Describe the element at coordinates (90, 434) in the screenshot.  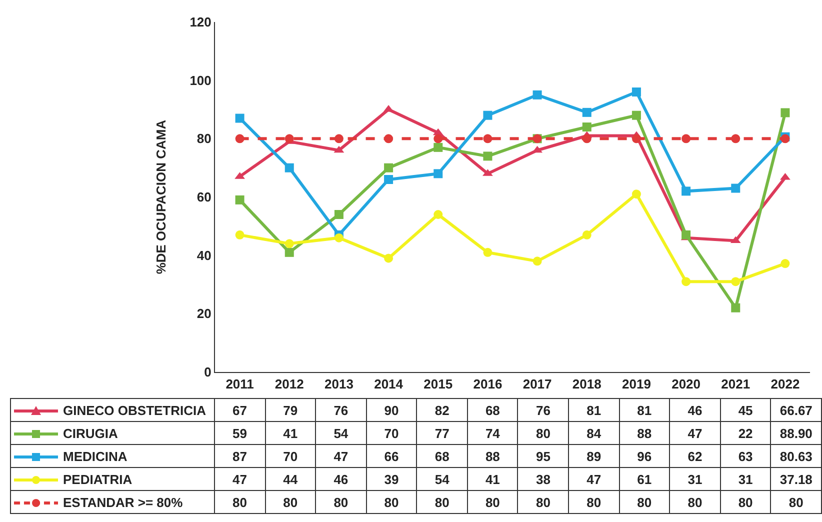
I see `legend-label: CIRUGIA` at that location.